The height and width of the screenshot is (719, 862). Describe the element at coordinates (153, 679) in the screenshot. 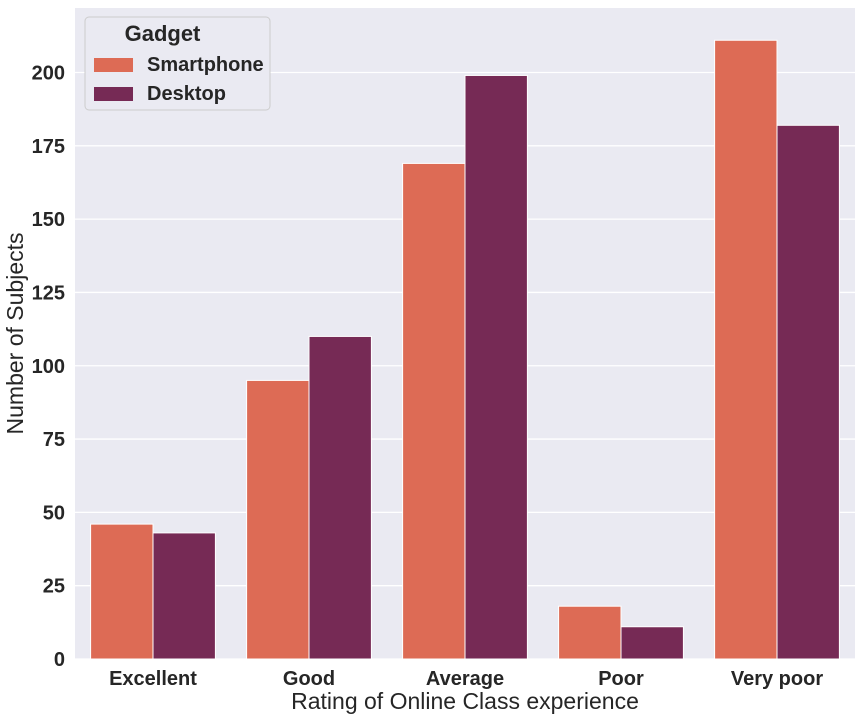

I see `x-tick-label: Excellent` at that location.